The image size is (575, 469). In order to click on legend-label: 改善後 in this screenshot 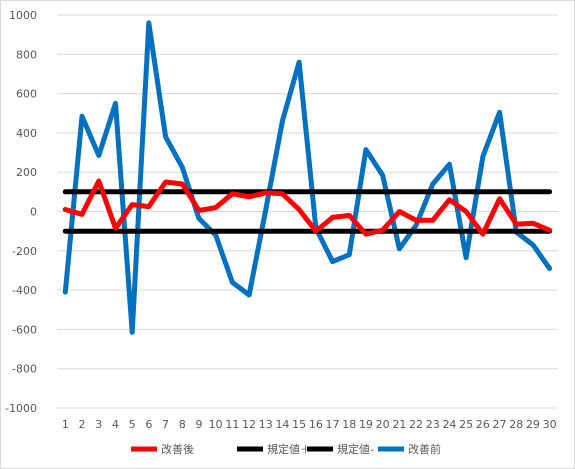, I will do `click(177, 449)`.